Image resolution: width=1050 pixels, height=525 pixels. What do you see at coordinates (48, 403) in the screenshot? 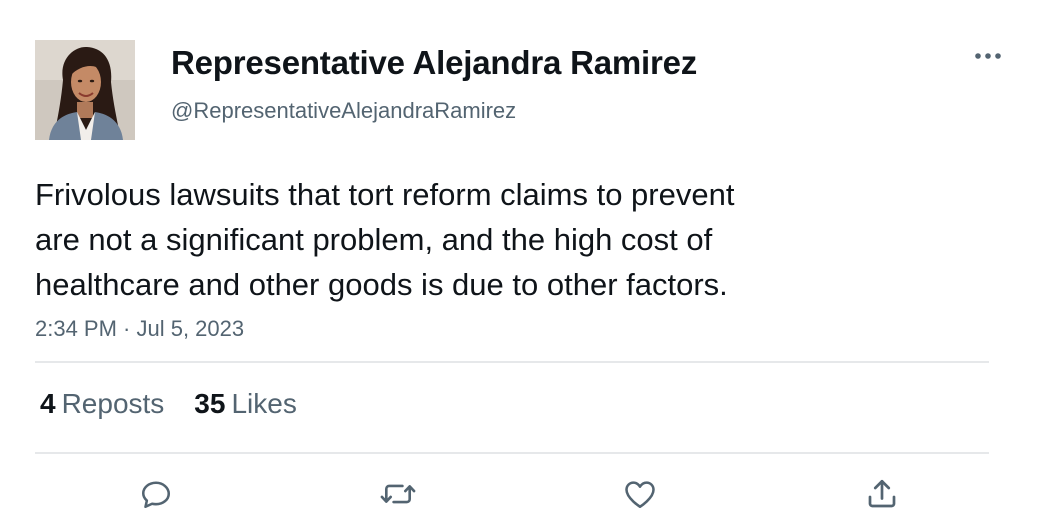
I see `reposts-count: 4` at bounding box center [48, 403].